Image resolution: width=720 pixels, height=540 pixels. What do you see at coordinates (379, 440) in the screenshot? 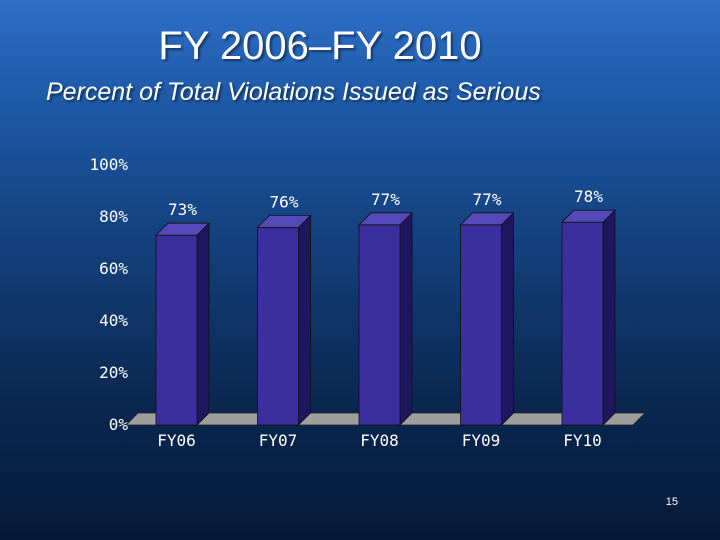
I see `x-tick-label: FY08` at bounding box center [379, 440].